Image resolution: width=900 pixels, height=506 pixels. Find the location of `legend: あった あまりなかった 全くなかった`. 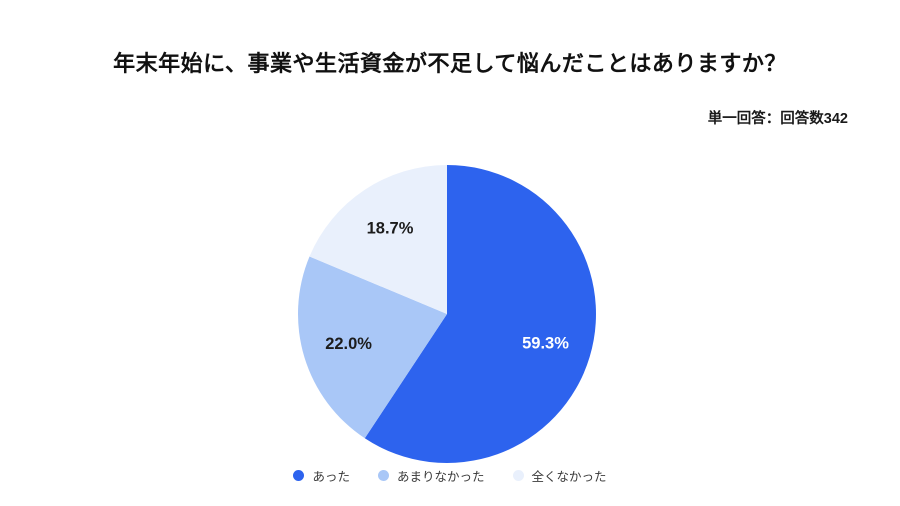

legend: あった あまりなかった 全くなかった is located at coordinates (450, 475).